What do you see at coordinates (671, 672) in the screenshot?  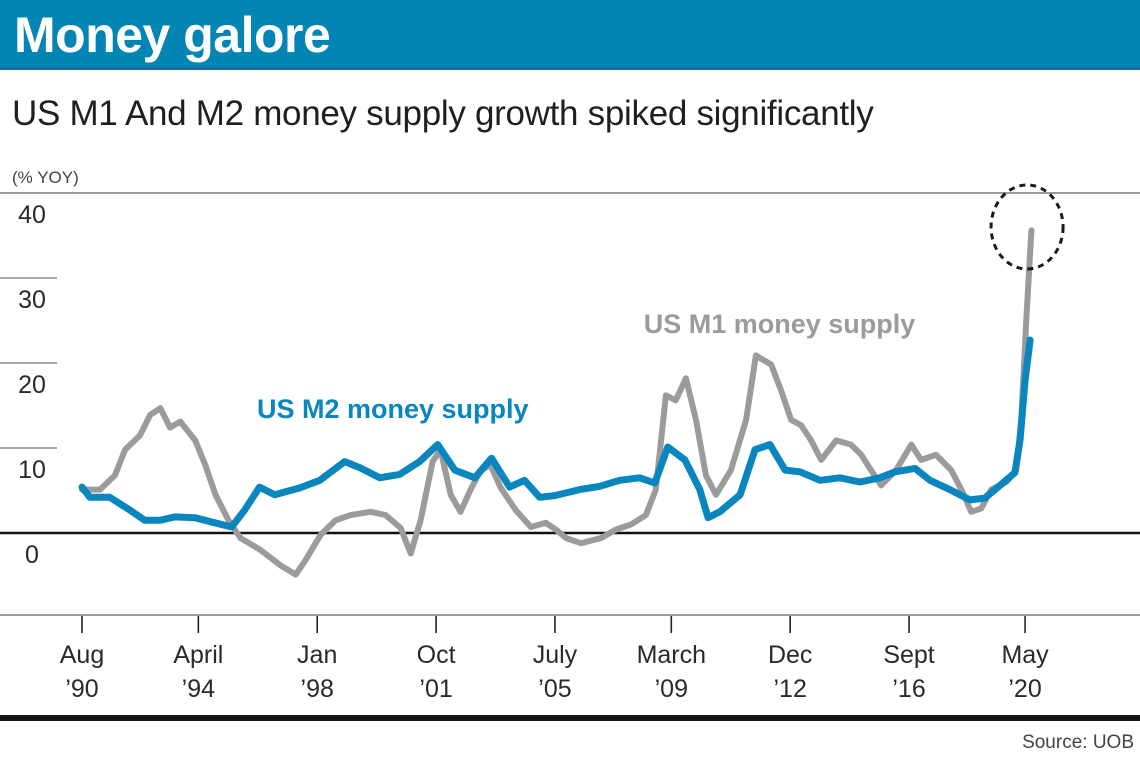 I see `x-tick-label: March ’09` at bounding box center [671, 672].